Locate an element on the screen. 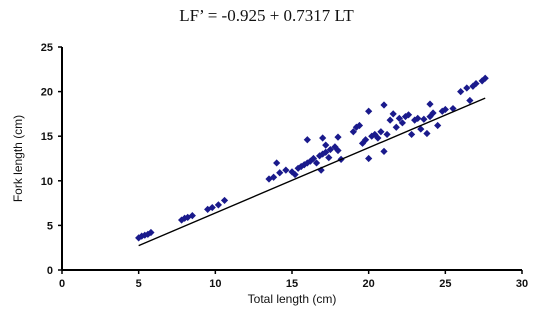 The image size is (533, 330). y-tick-label: 0 is located at coordinates (50, 271).